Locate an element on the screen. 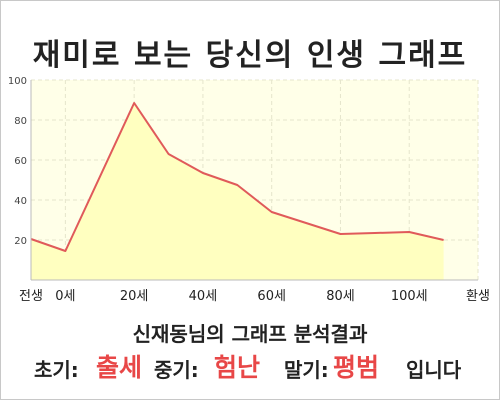 The height and width of the screenshot is (400, 500). y-tick-label: 100 is located at coordinates (17, 81).